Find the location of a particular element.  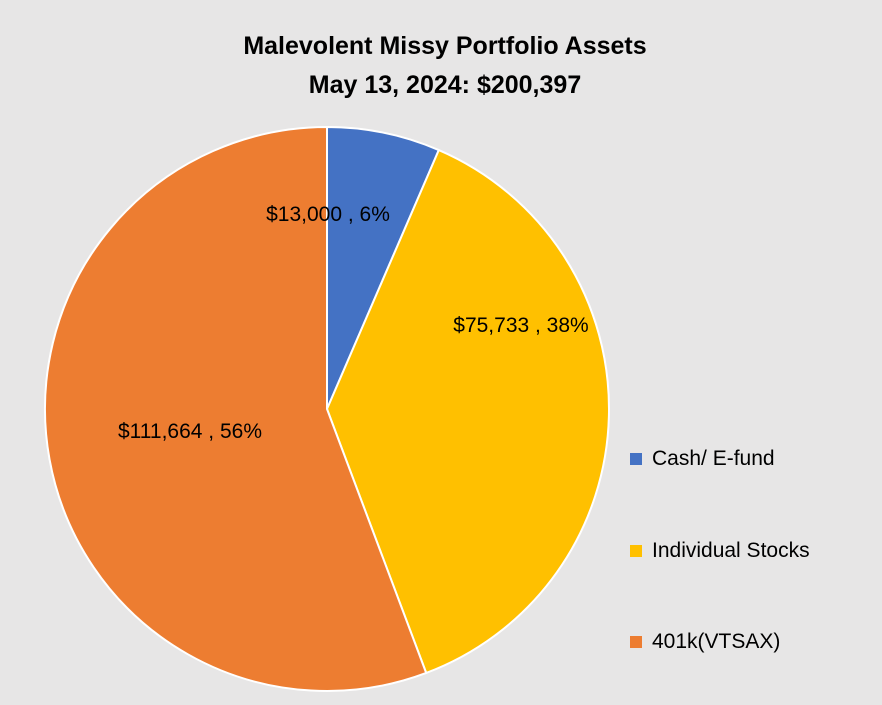

data-label-401k: $111,664 , 56% is located at coordinates (190, 431).